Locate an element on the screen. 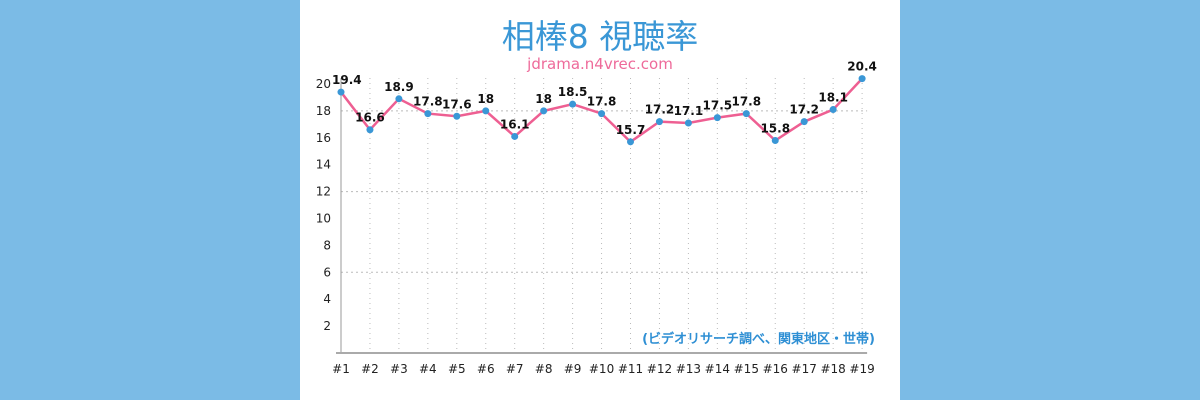 The width and height of the screenshot is (1200, 400). y-tick-label: 12 is located at coordinates (323, 192).